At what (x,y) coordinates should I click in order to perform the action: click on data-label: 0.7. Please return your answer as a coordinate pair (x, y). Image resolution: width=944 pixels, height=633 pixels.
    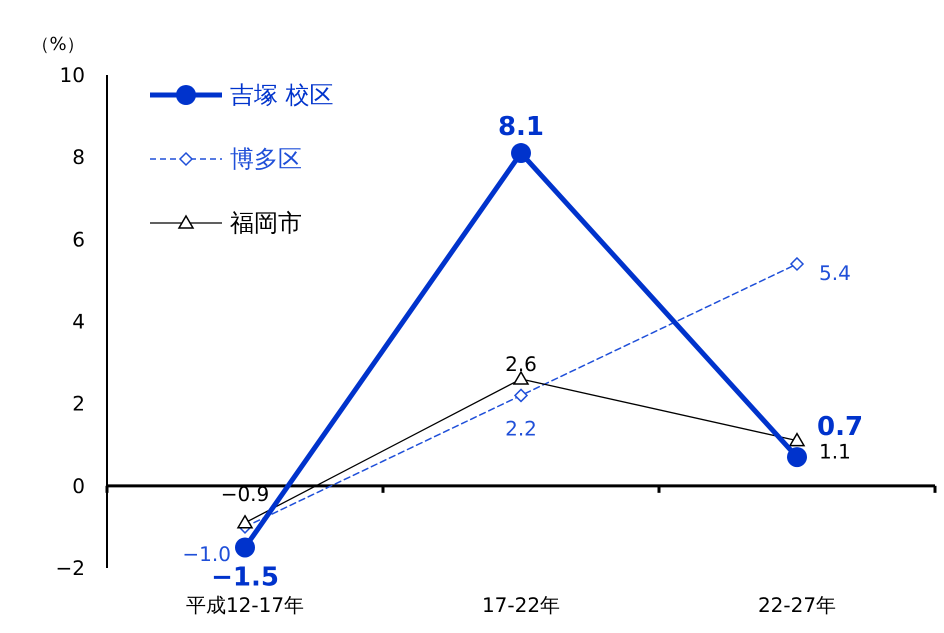
    Looking at the image, I should click on (840, 427).